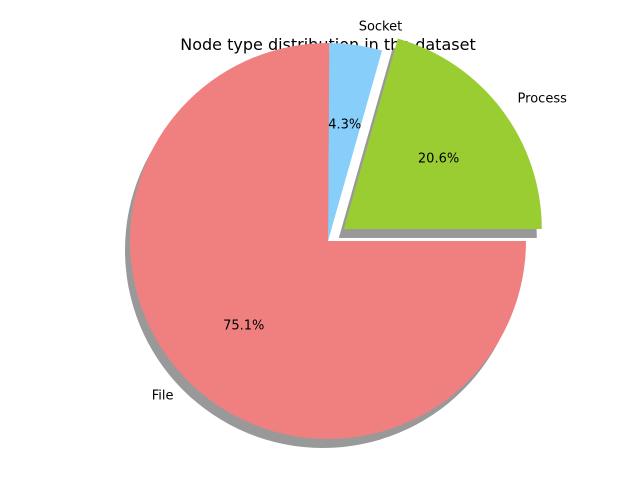 The width and height of the screenshot is (640, 480). I want to click on slice-percent-socket: 4.3%, so click(344, 124).